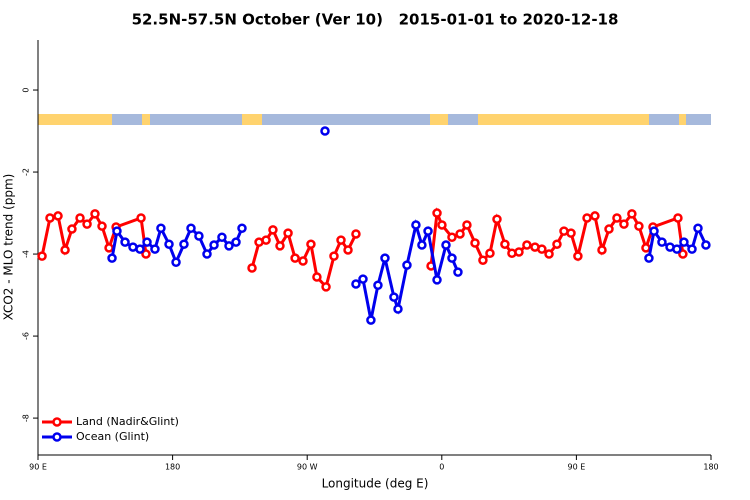 Image resolution: width=750 pixels, height=500 pixels. Describe the element at coordinates (26, 172) in the screenshot. I see `y-tick-label: -2` at that location.